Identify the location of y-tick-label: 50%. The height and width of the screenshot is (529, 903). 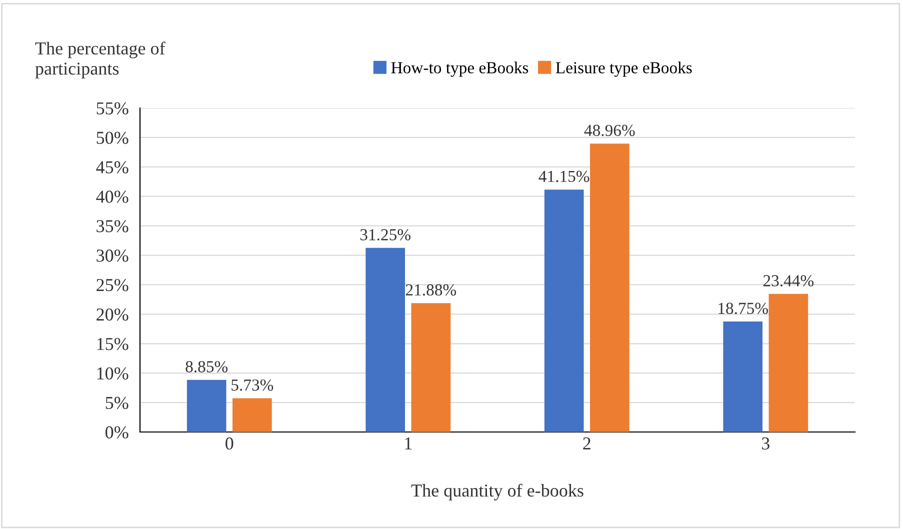
(112, 138).